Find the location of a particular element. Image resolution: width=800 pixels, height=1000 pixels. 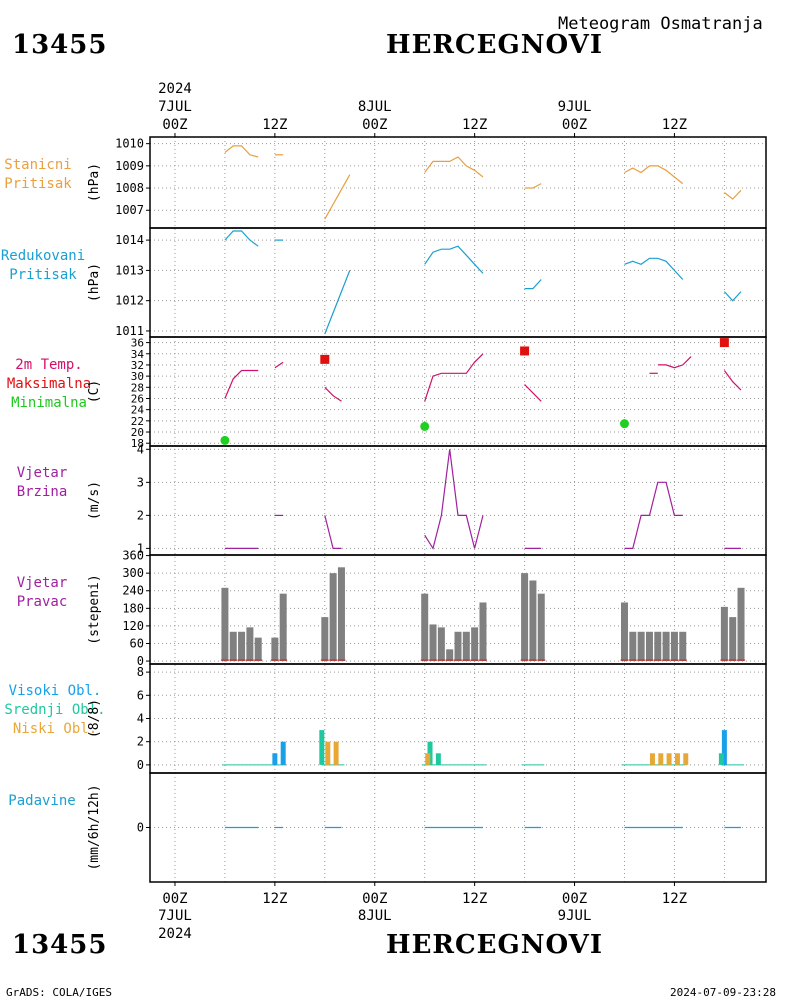

y-tick-label: 28 is located at coordinates (137, 387).